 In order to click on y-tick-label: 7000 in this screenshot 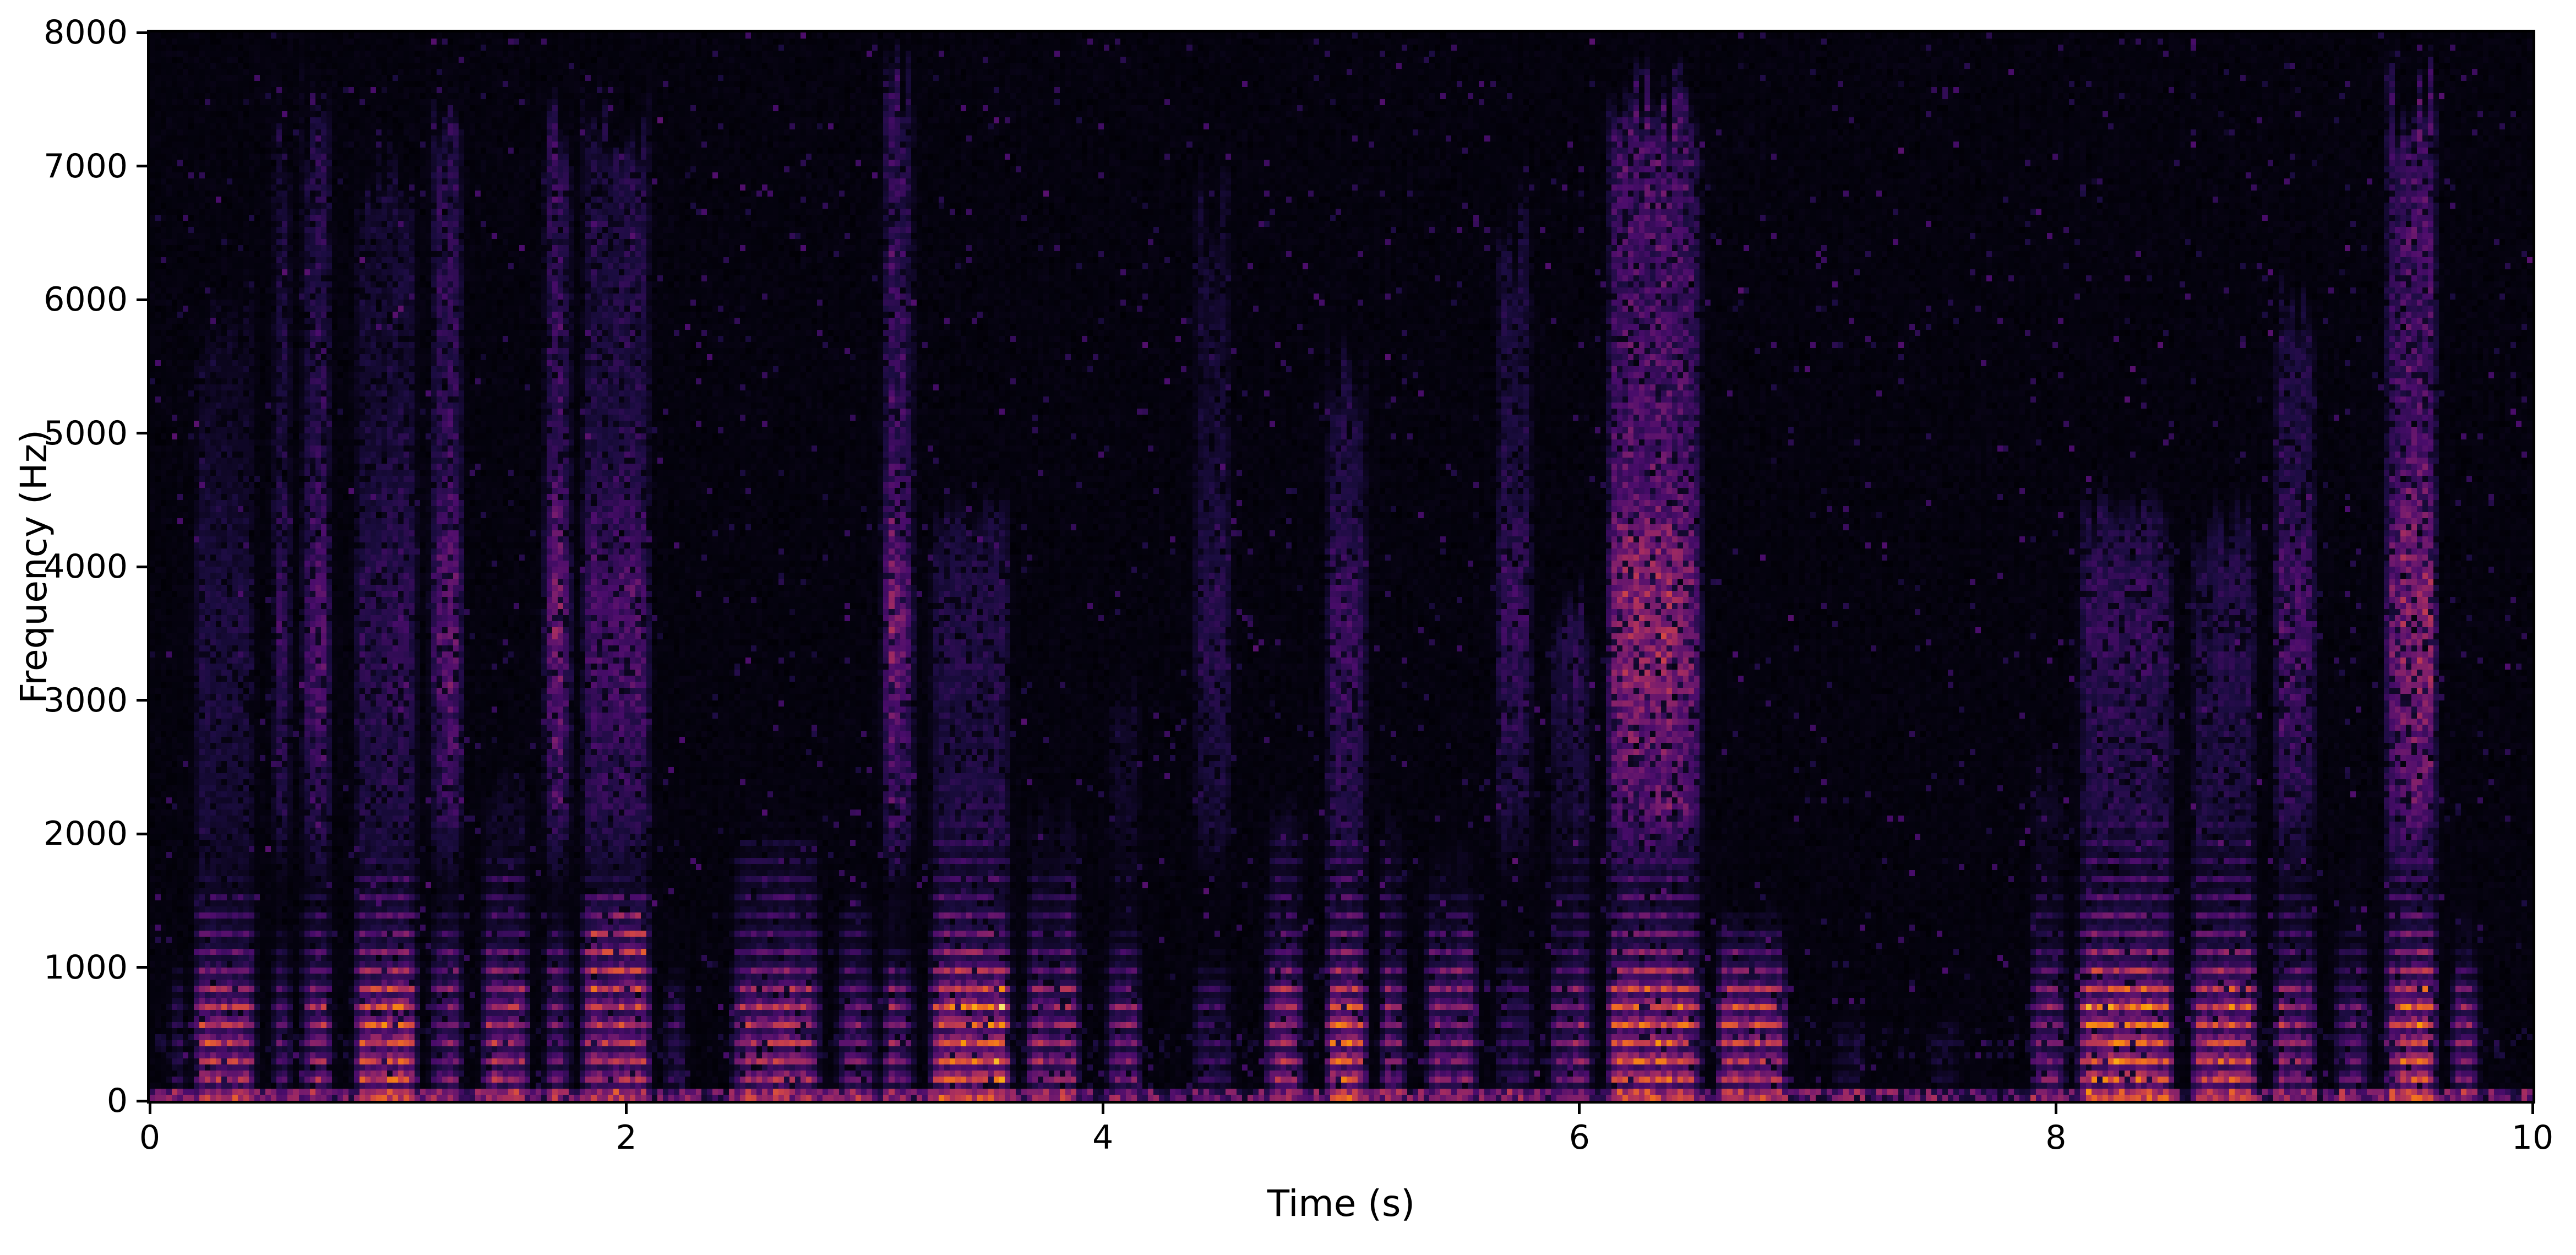, I will do `click(85, 166)`.